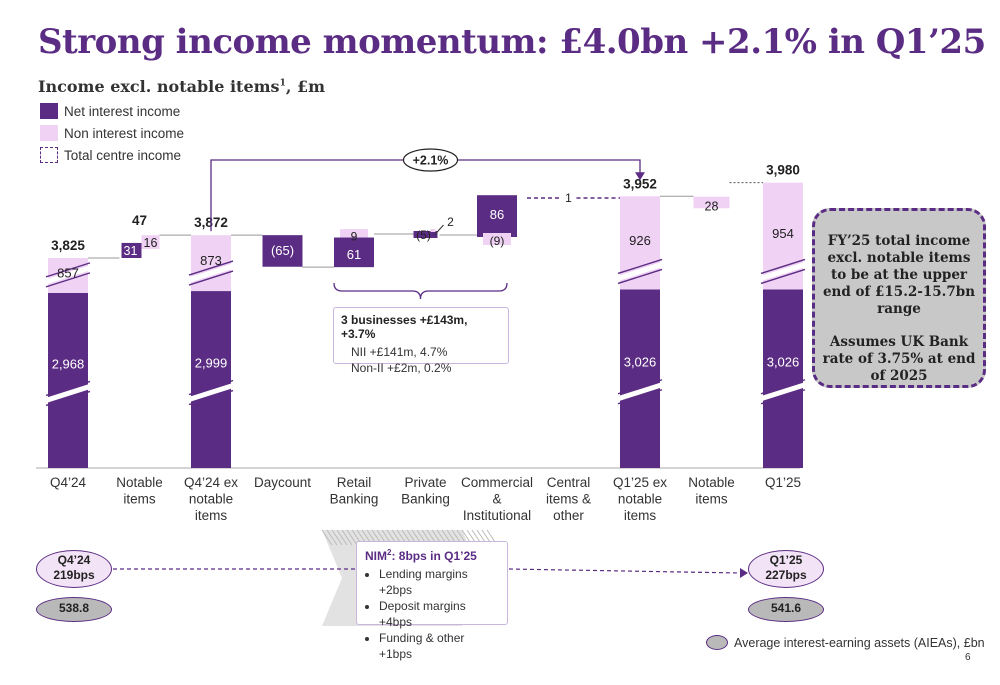 This screenshot has height=685, width=1000. What do you see at coordinates (305, 86) in the screenshot?
I see `subtitle-unit: , £m` at bounding box center [305, 86].